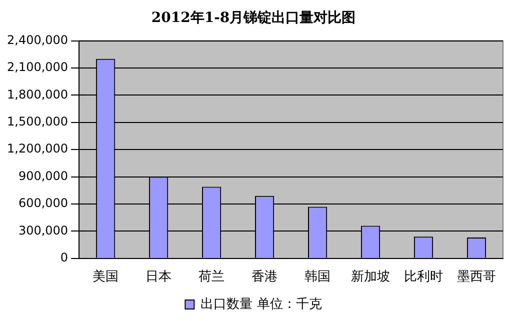 This screenshot has height=321, width=521. Describe the element at coordinates (261, 304) in the screenshot. I see `legend-label: 出口数量 单位：千克` at that location.